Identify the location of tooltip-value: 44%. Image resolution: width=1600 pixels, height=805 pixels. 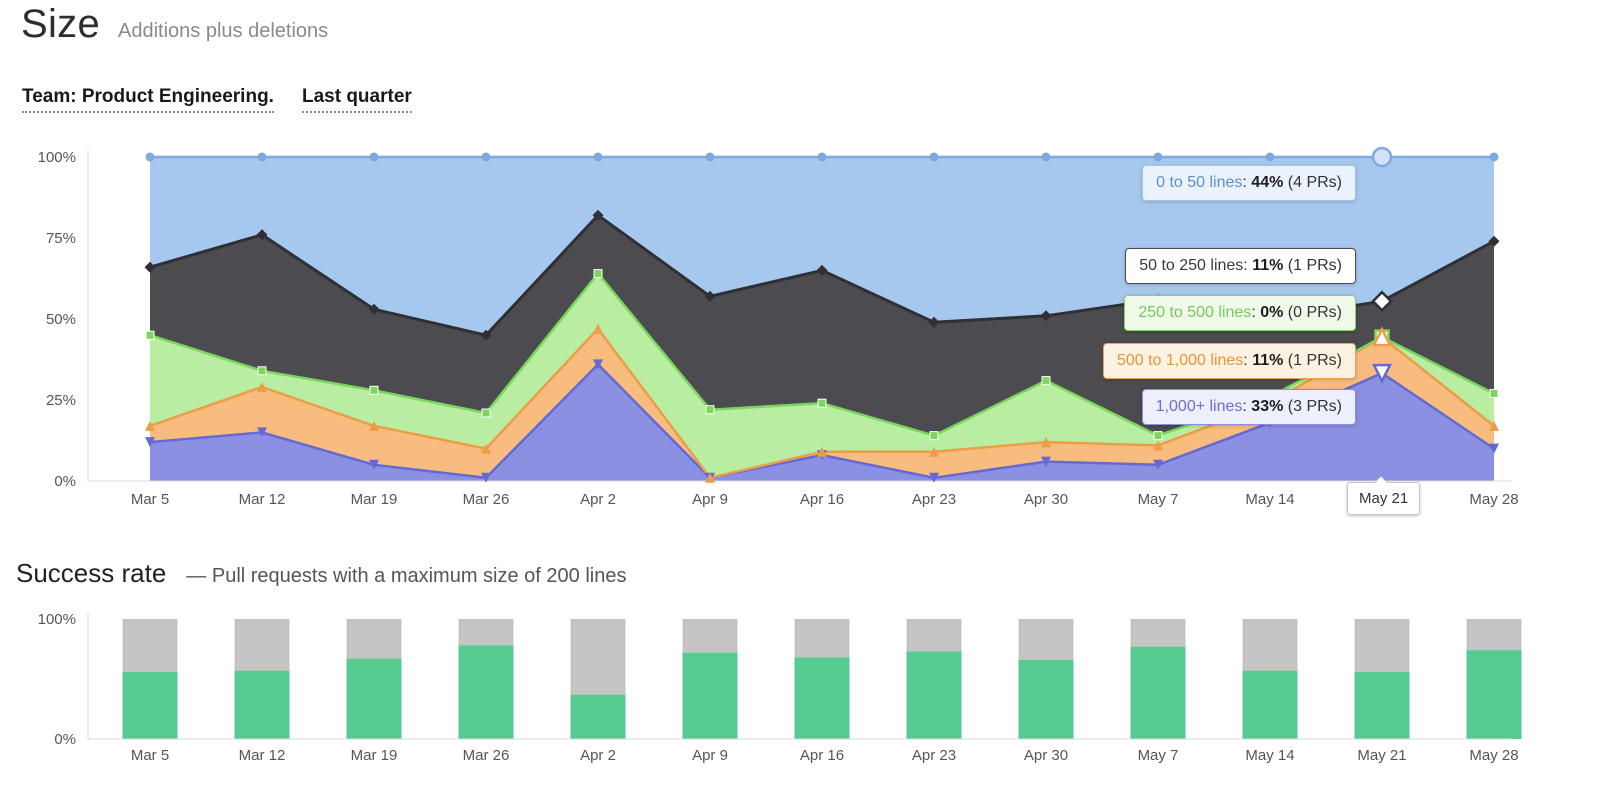
(1267, 182).